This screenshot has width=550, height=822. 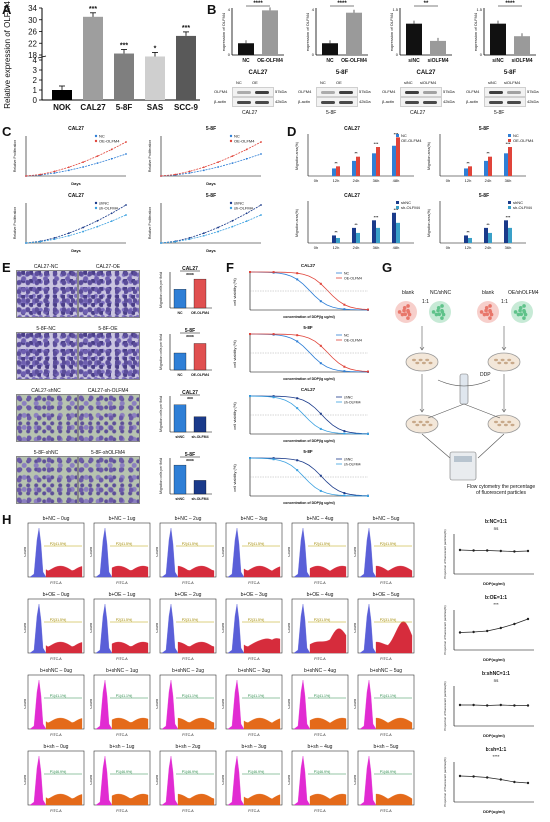 I want to click on h-histogram: P1(41.1%) FITC-A Count, so click(x=186, y=705).